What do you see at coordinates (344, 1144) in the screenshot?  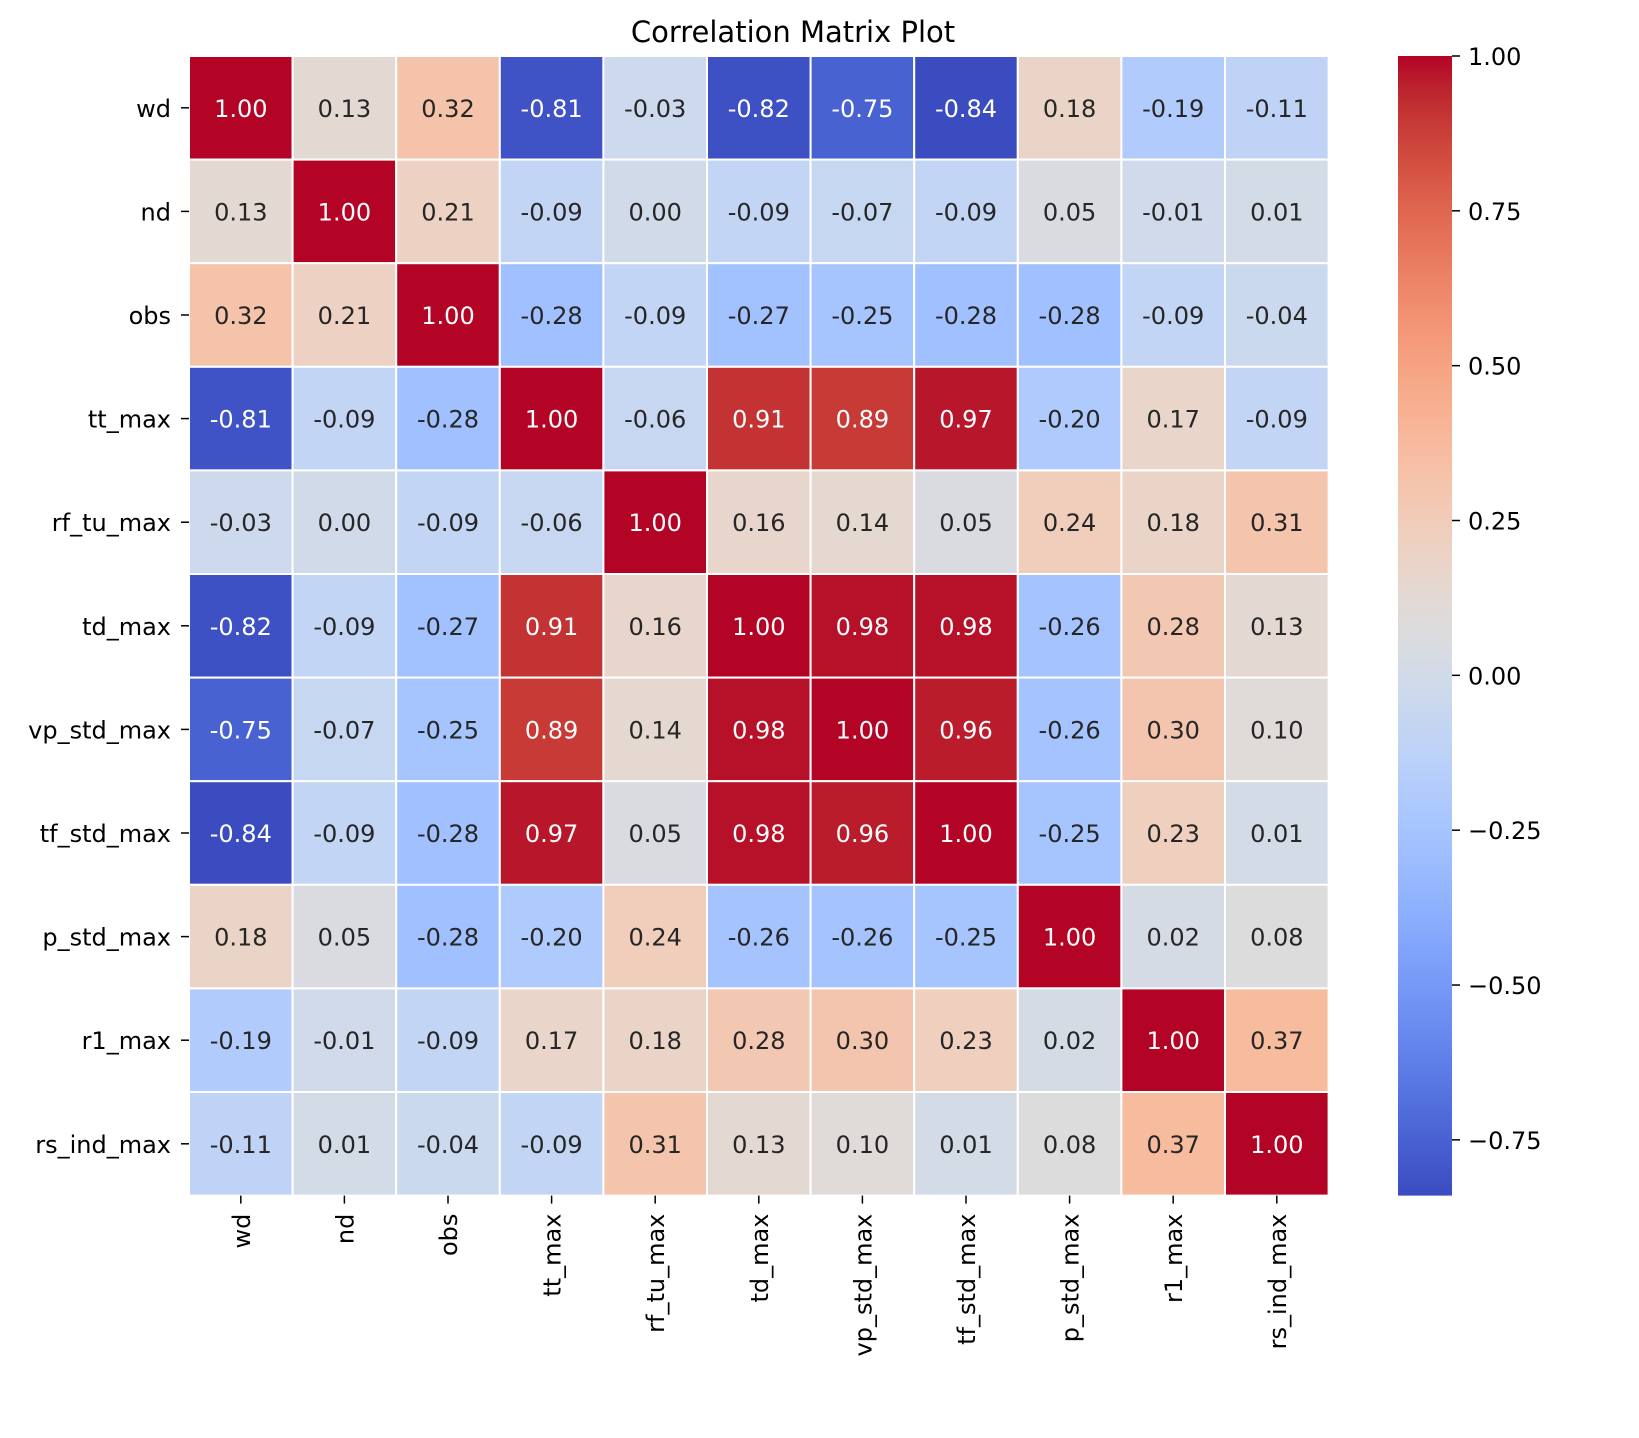 I see `heatmap-cell-rs_ind_max-nd` at bounding box center [344, 1144].